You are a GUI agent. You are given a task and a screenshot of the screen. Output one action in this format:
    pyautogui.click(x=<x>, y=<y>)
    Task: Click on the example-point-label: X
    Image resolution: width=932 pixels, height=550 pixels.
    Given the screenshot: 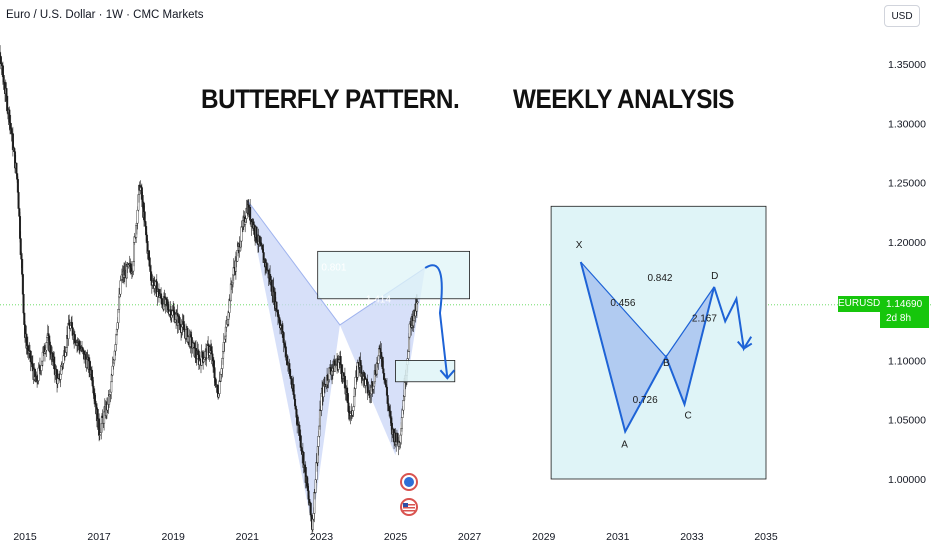 What is the action you would take?
    pyautogui.click(x=579, y=245)
    